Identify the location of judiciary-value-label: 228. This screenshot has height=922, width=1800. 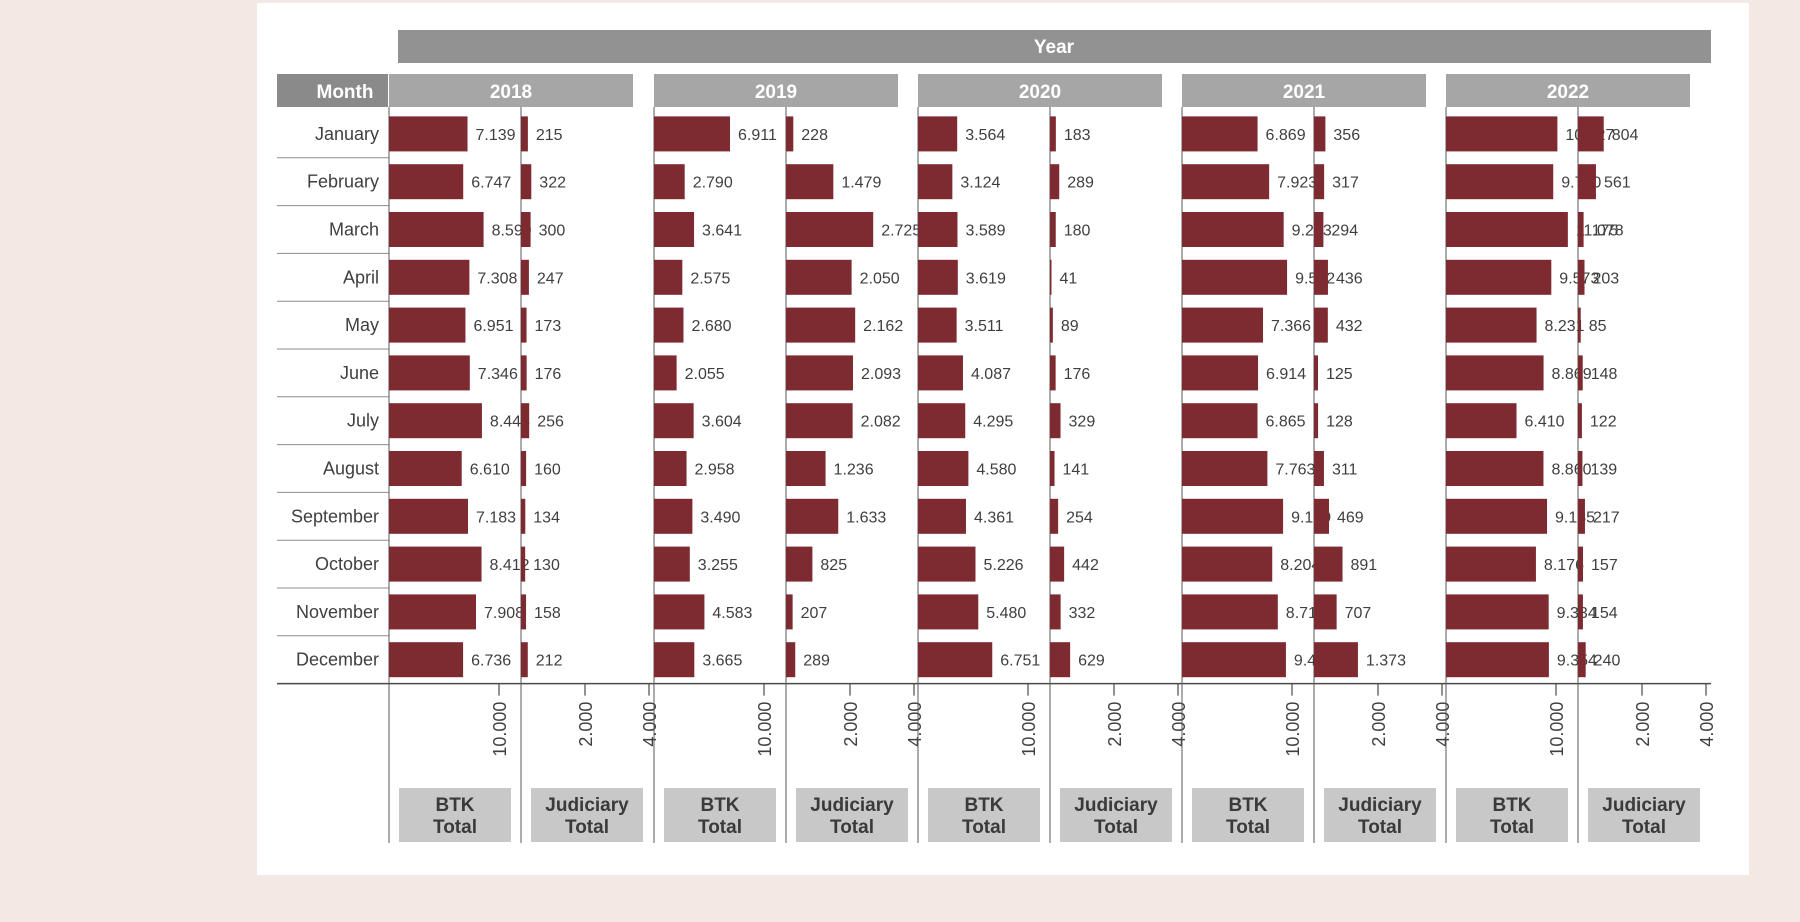
(814, 135).